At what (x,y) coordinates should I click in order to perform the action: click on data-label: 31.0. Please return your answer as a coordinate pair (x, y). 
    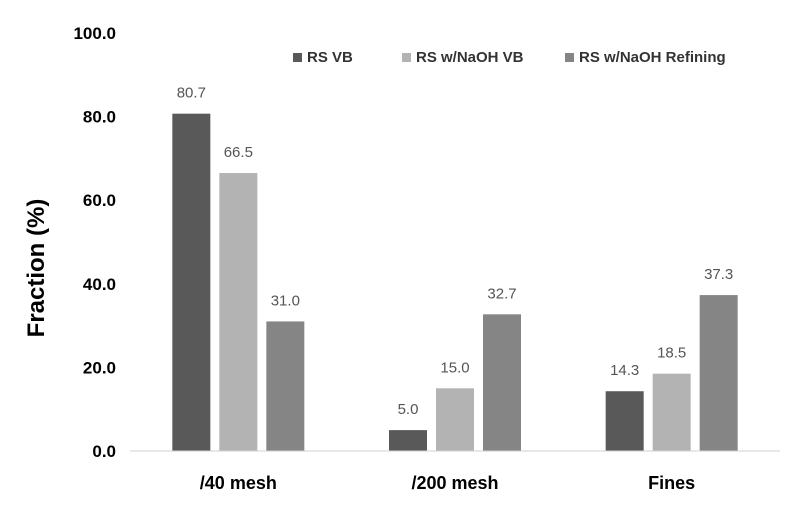
    Looking at the image, I should click on (285, 300).